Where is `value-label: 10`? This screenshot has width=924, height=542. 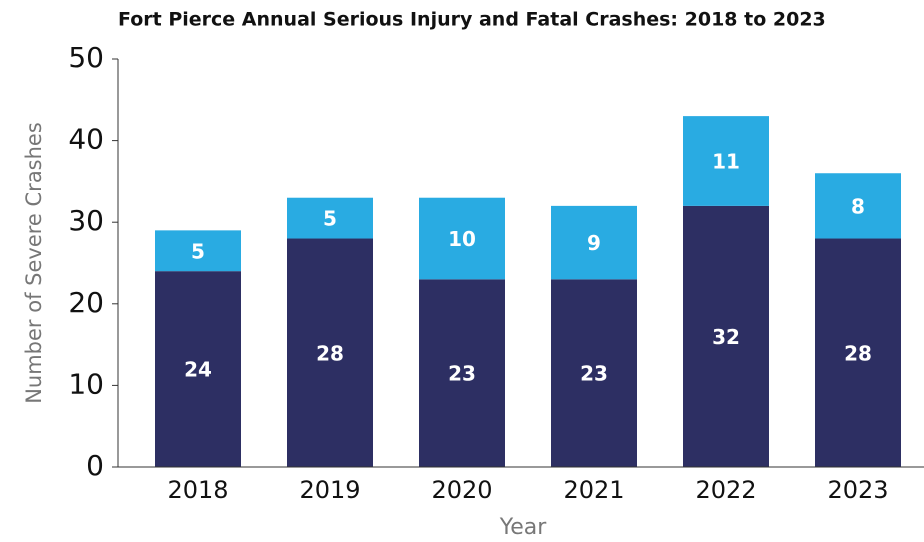
value-label: 10 is located at coordinates (462, 239).